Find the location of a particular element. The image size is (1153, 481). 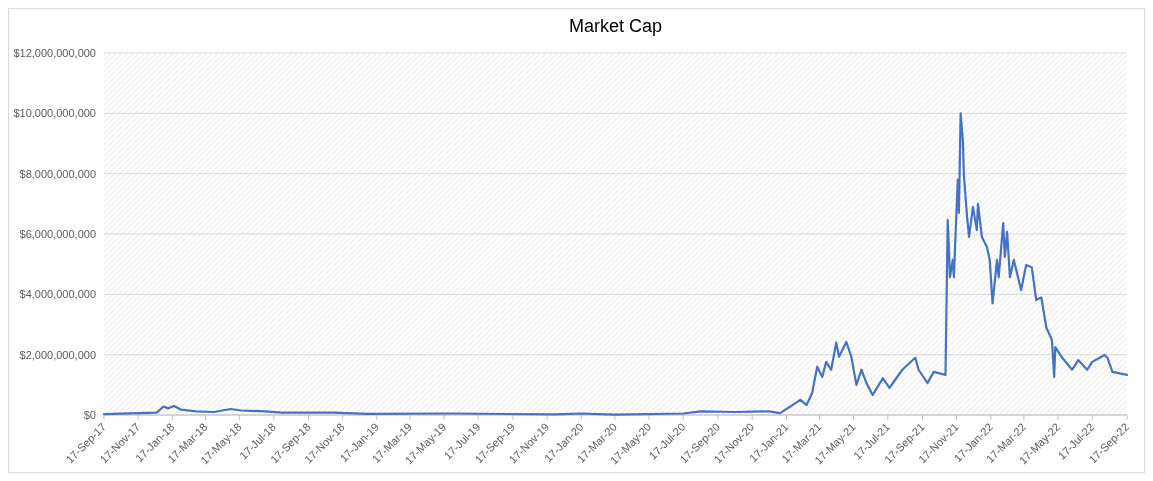

chart-title: Market Cap is located at coordinates (615, 26).